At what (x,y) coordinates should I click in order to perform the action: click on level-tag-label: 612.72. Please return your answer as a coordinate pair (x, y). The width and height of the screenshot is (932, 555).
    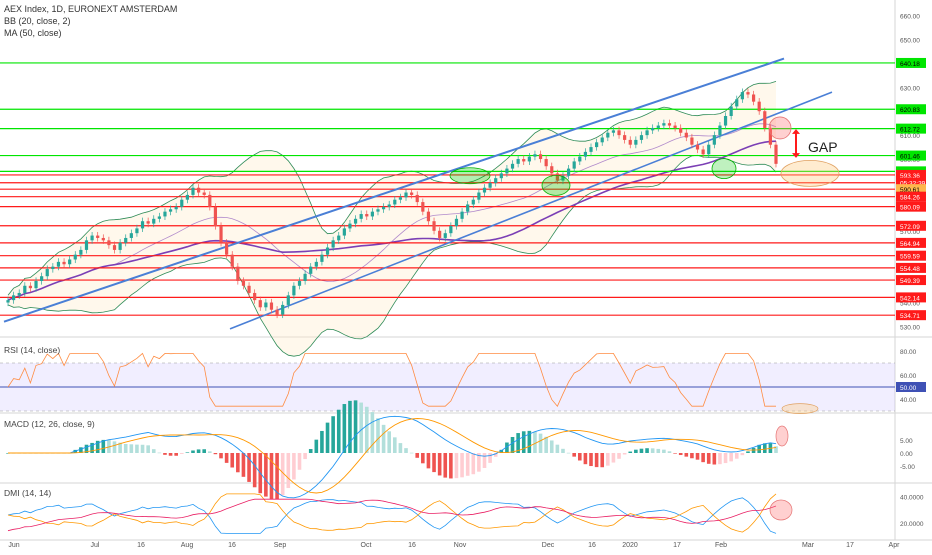
    Looking at the image, I should click on (910, 130).